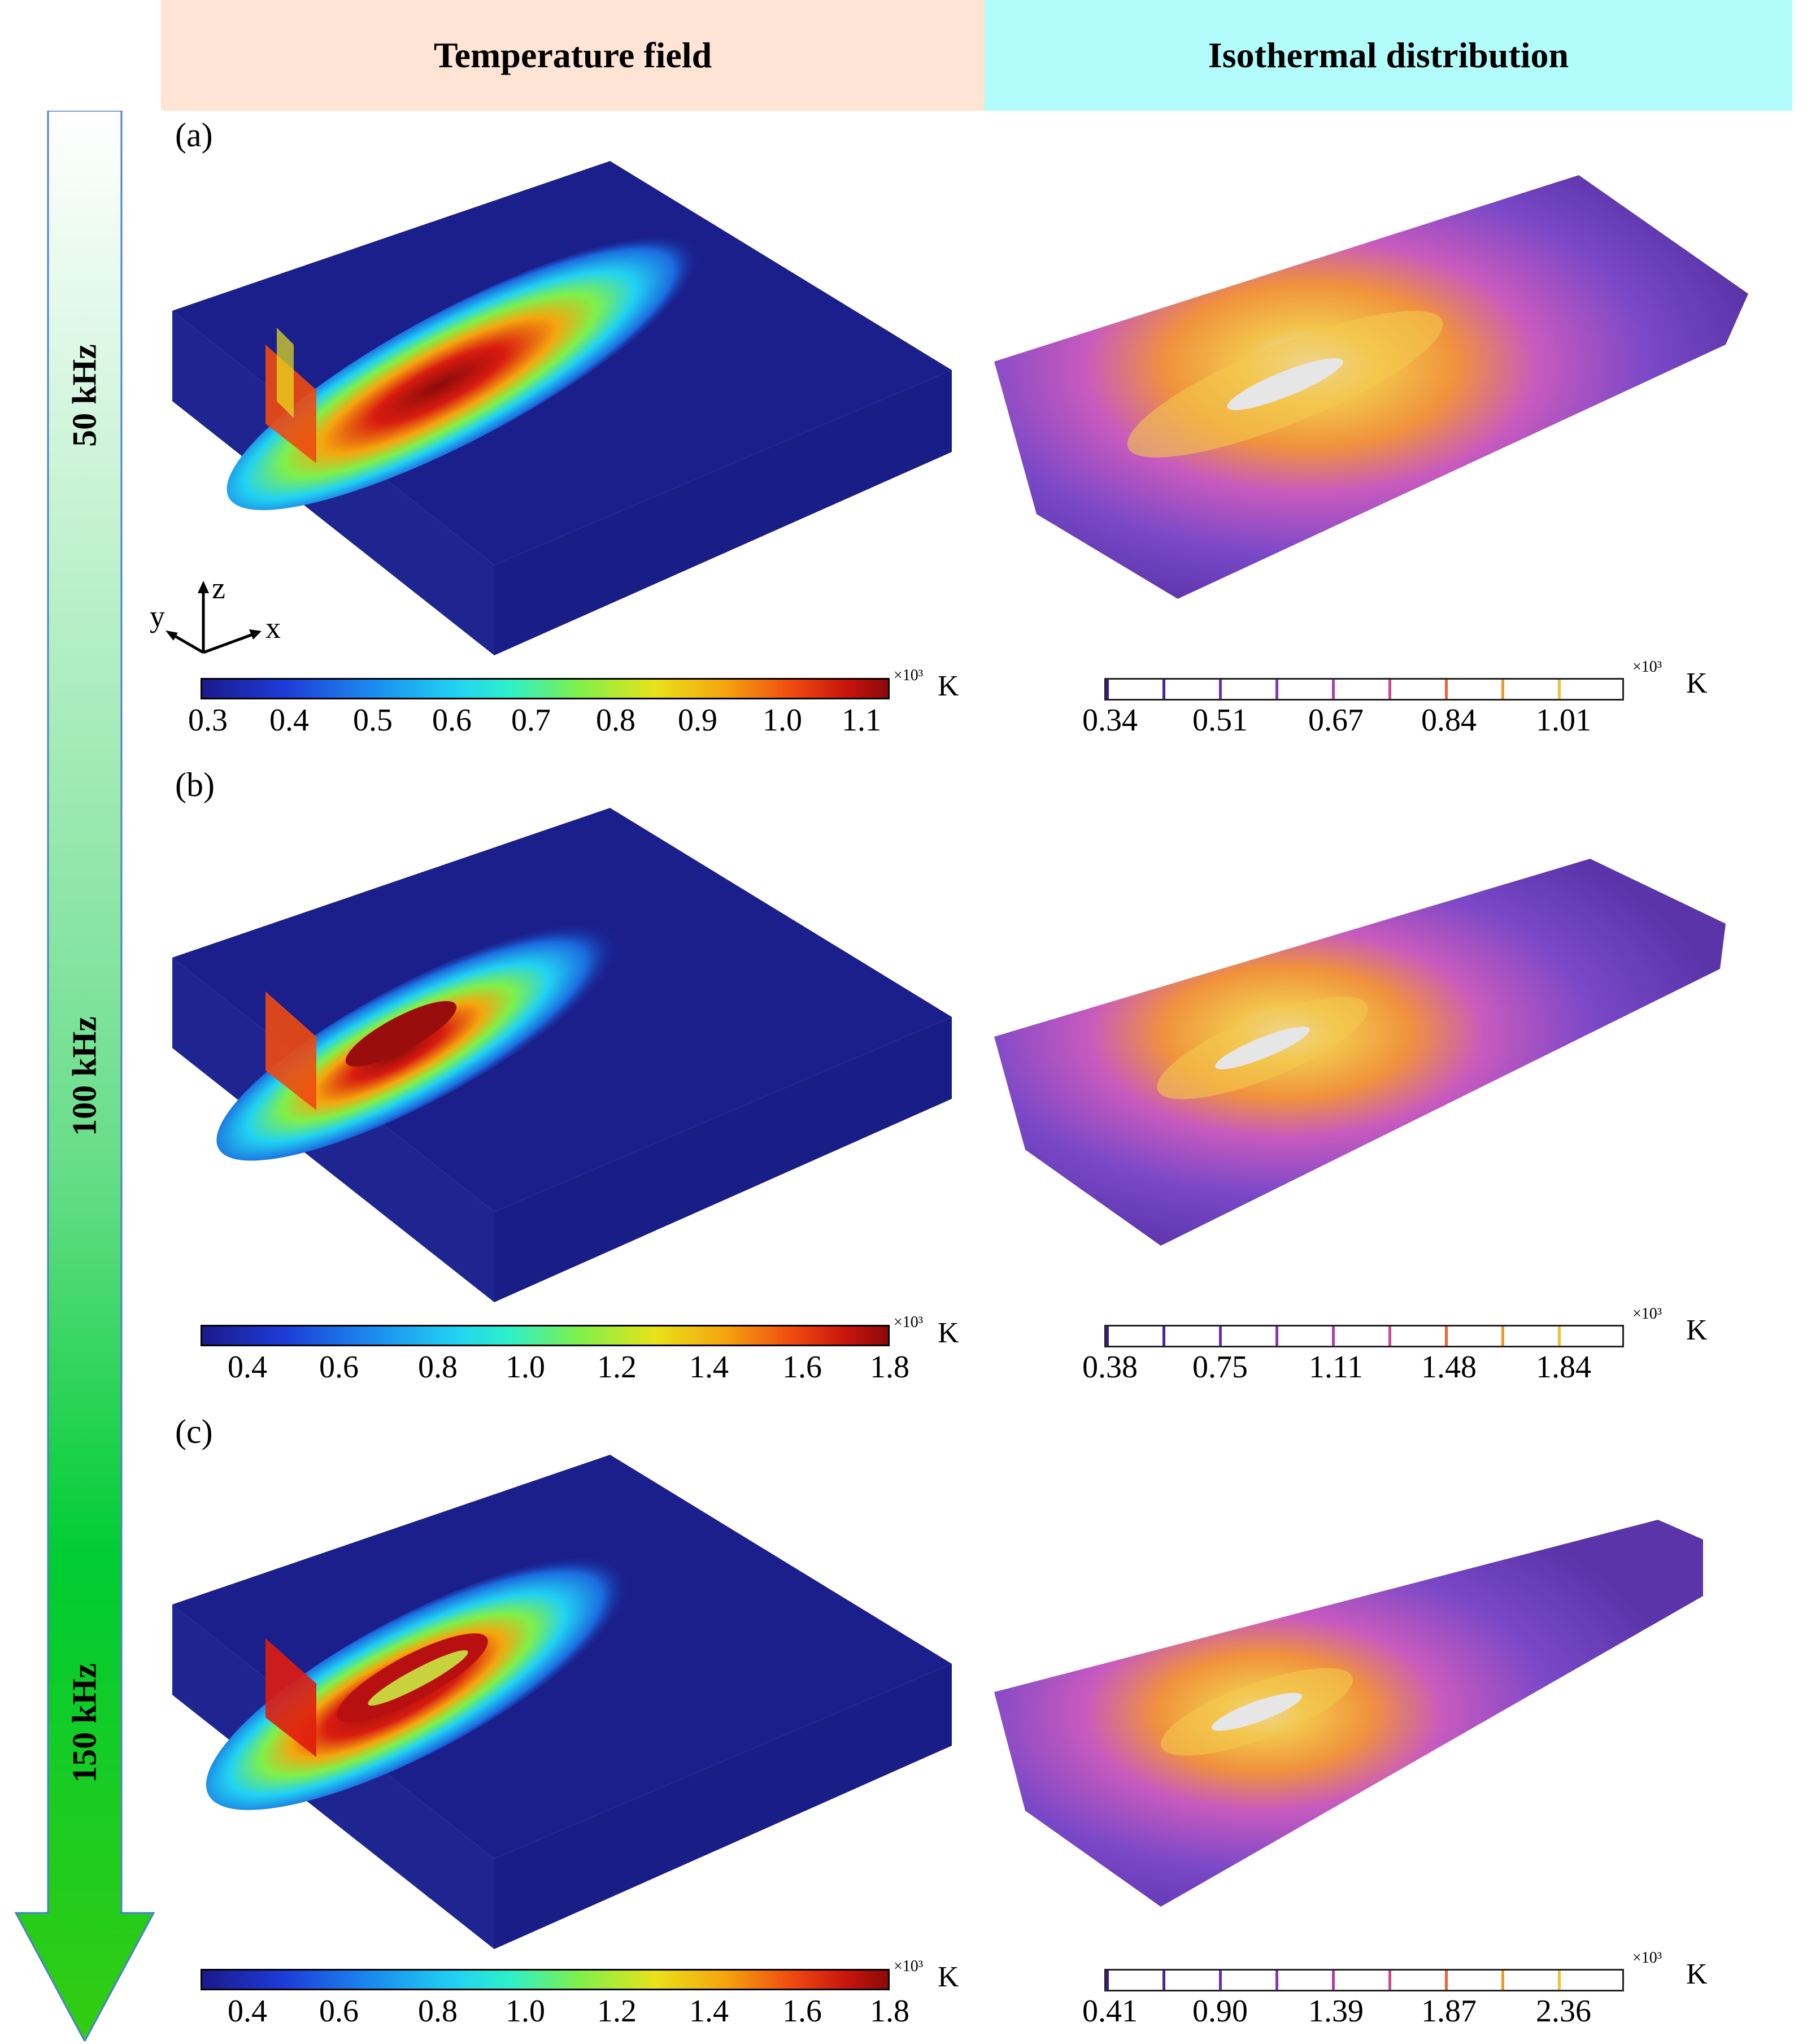  I want to click on axis-label-z: z, so click(218, 588).